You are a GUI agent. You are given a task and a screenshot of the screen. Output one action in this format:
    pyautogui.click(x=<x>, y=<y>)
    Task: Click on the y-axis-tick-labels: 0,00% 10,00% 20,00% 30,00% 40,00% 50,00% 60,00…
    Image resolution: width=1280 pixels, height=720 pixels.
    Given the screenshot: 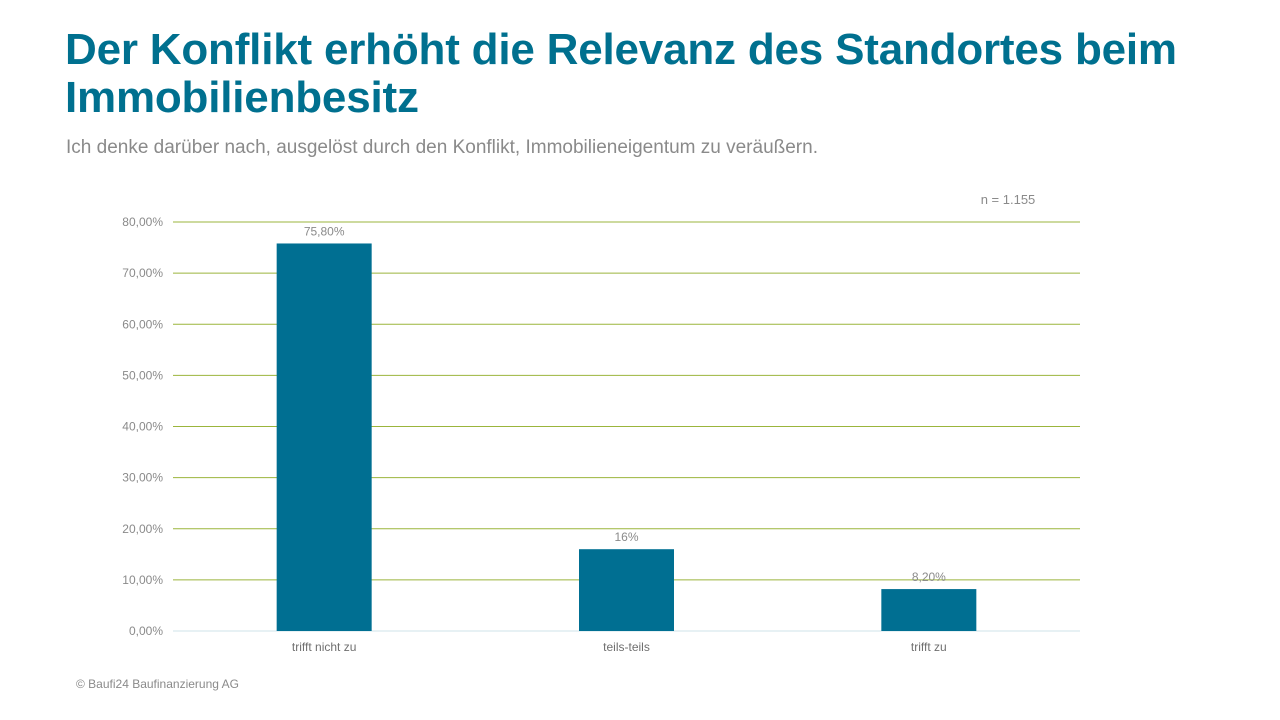 What is the action you would take?
    pyautogui.click(x=142, y=426)
    